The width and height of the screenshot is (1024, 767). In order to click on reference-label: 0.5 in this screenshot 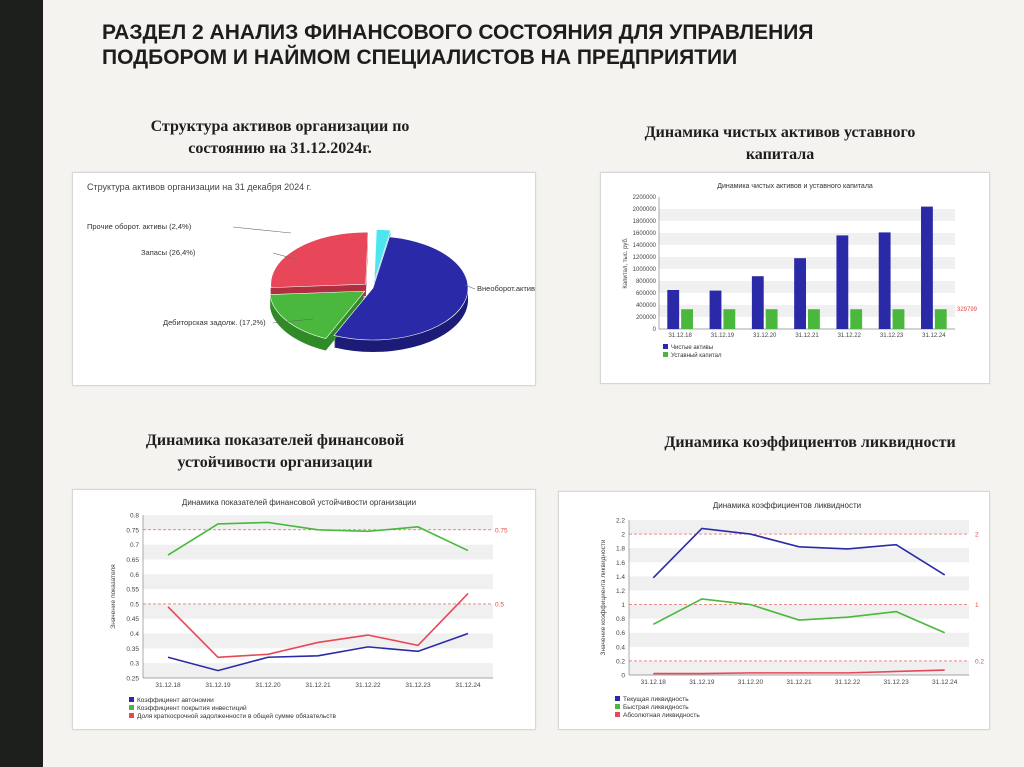, I will do `click(499, 604)`.